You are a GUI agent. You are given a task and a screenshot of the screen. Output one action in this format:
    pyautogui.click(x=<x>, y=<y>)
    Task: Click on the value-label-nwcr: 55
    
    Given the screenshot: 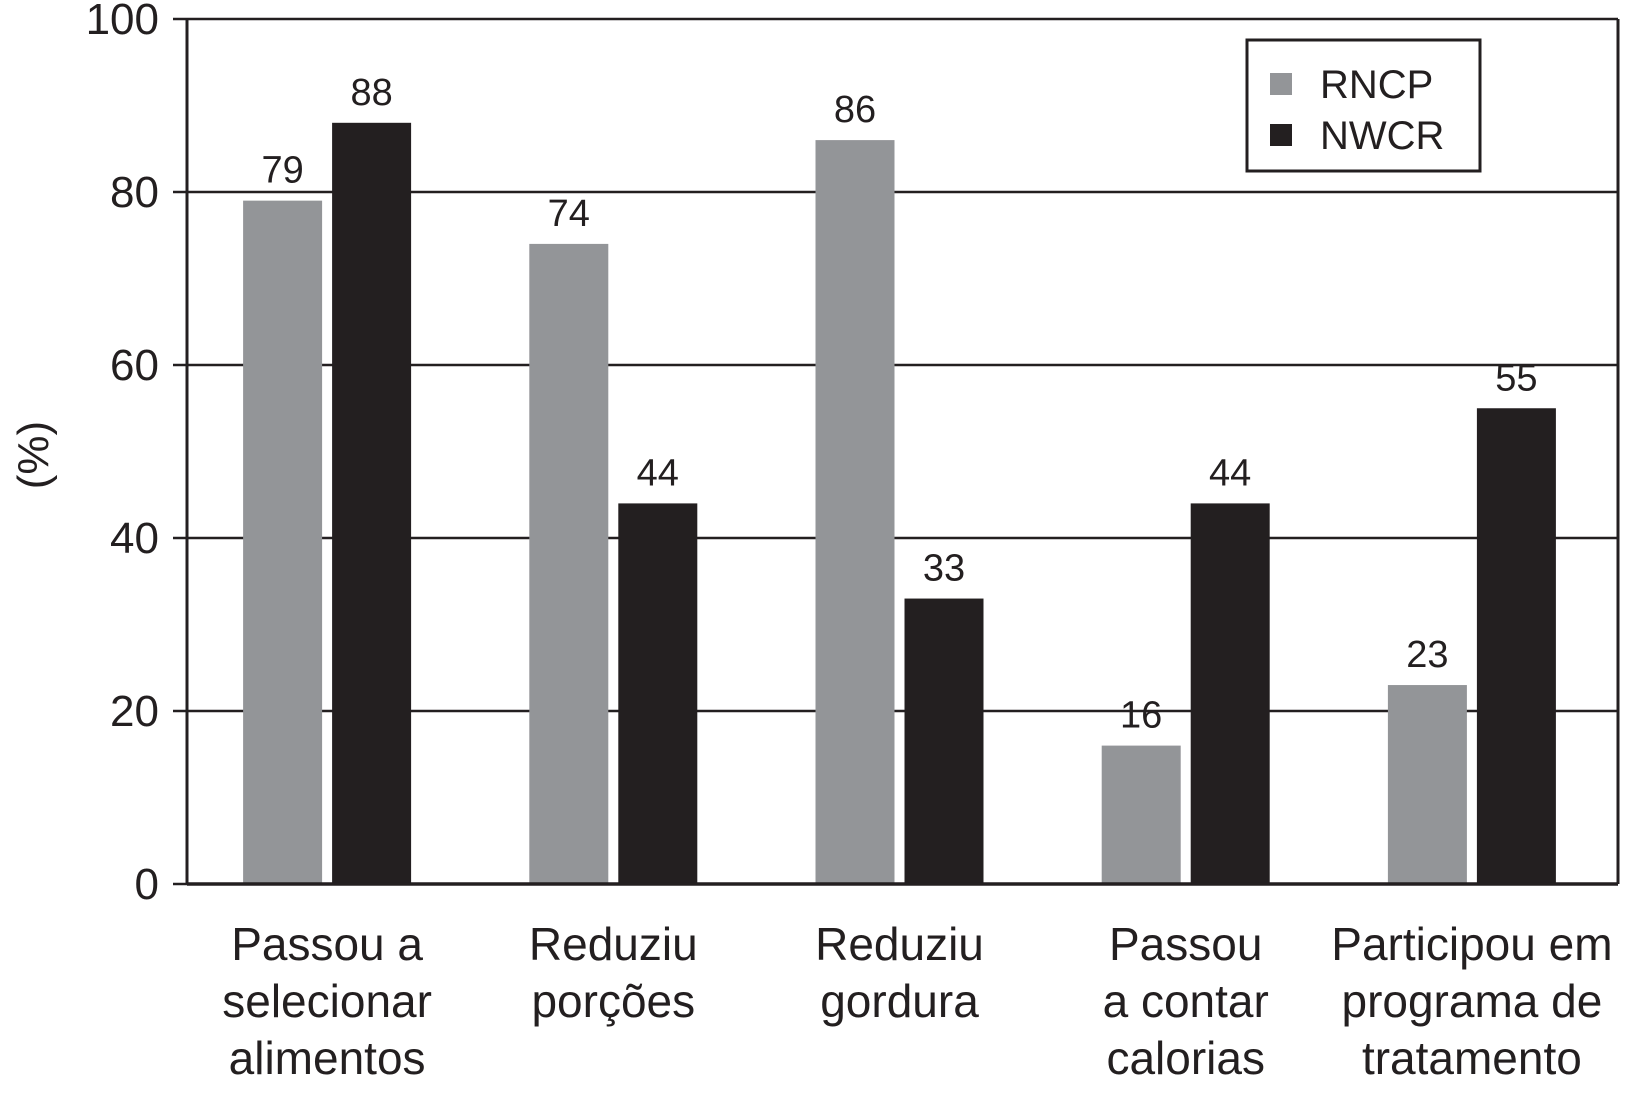 What is the action you would take?
    pyautogui.click(x=1516, y=378)
    